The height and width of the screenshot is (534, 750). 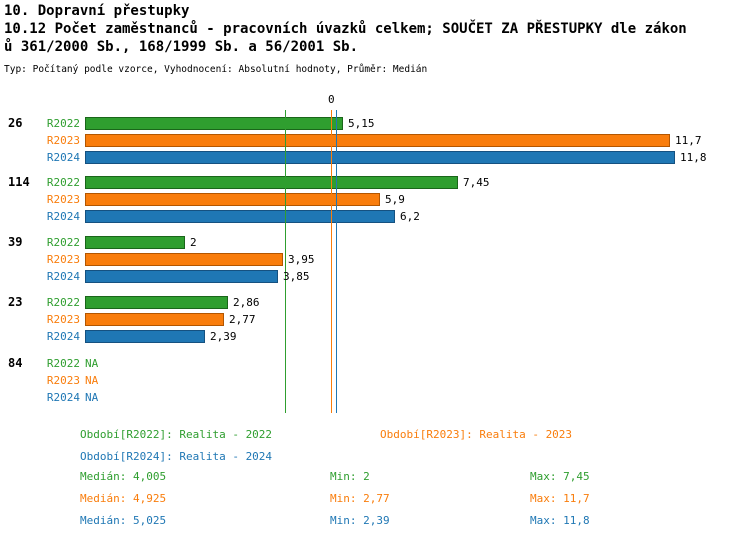 What do you see at coordinates (15, 363) in the screenshot?
I see `group-label-84: 84` at bounding box center [15, 363].